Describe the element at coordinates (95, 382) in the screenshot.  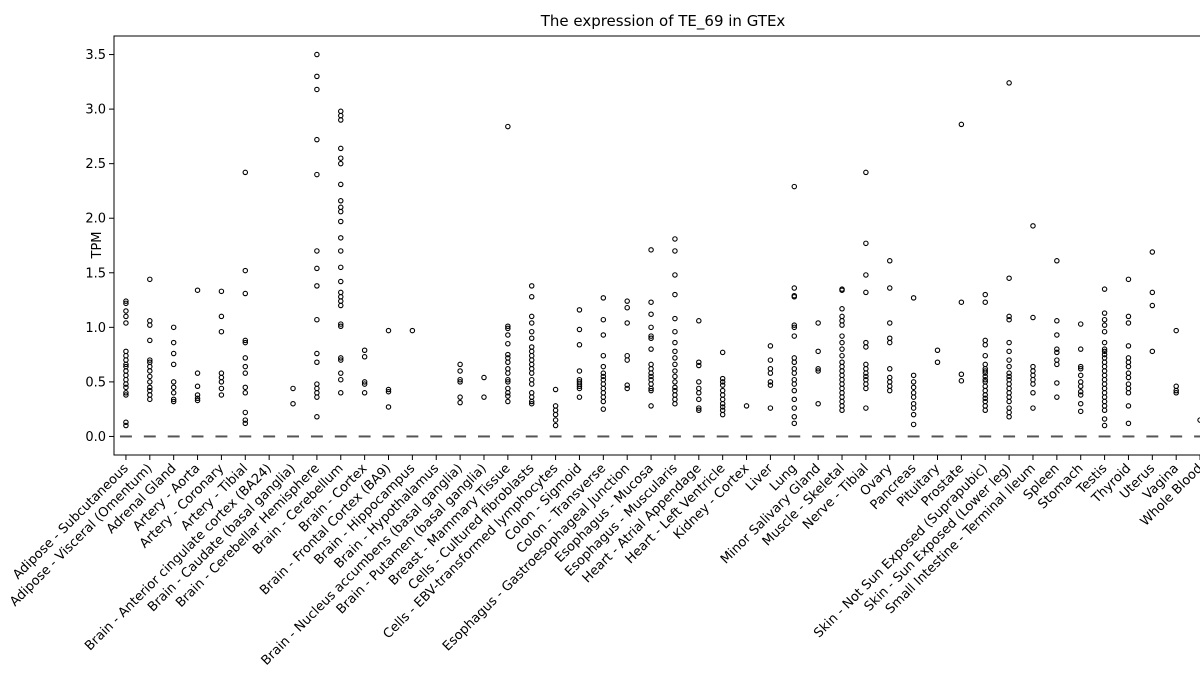
I see `y-tick-label: 0.5` at that location.